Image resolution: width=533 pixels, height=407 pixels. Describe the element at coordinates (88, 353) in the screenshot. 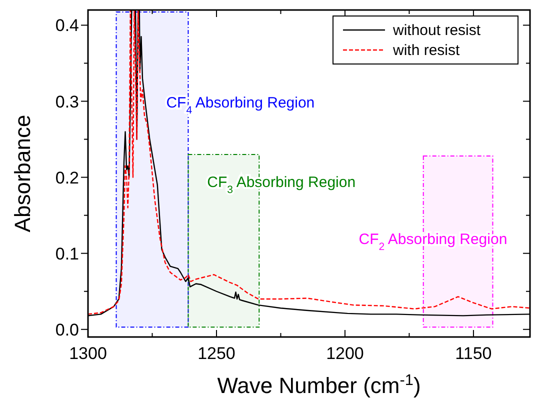

I see `x-tick-label: 1300` at that location.